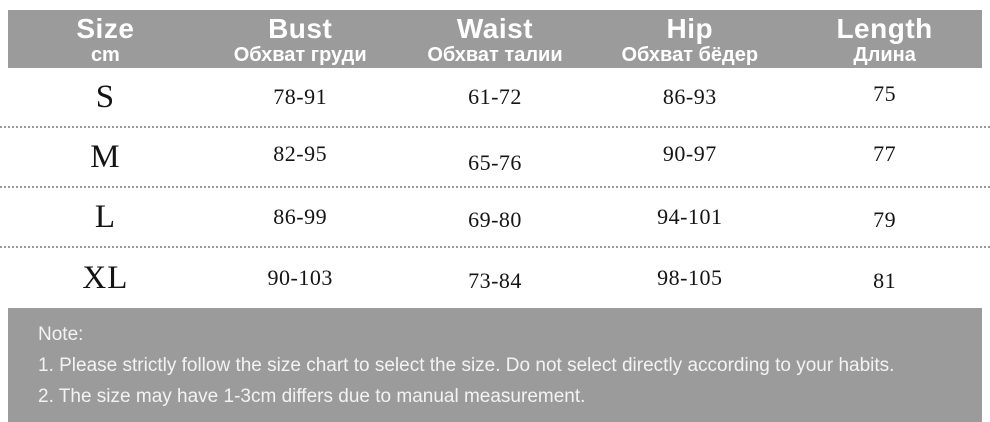 The width and height of the screenshot is (990, 422). Describe the element at coordinates (105, 216) in the screenshot. I see `cell-size: L` at that location.